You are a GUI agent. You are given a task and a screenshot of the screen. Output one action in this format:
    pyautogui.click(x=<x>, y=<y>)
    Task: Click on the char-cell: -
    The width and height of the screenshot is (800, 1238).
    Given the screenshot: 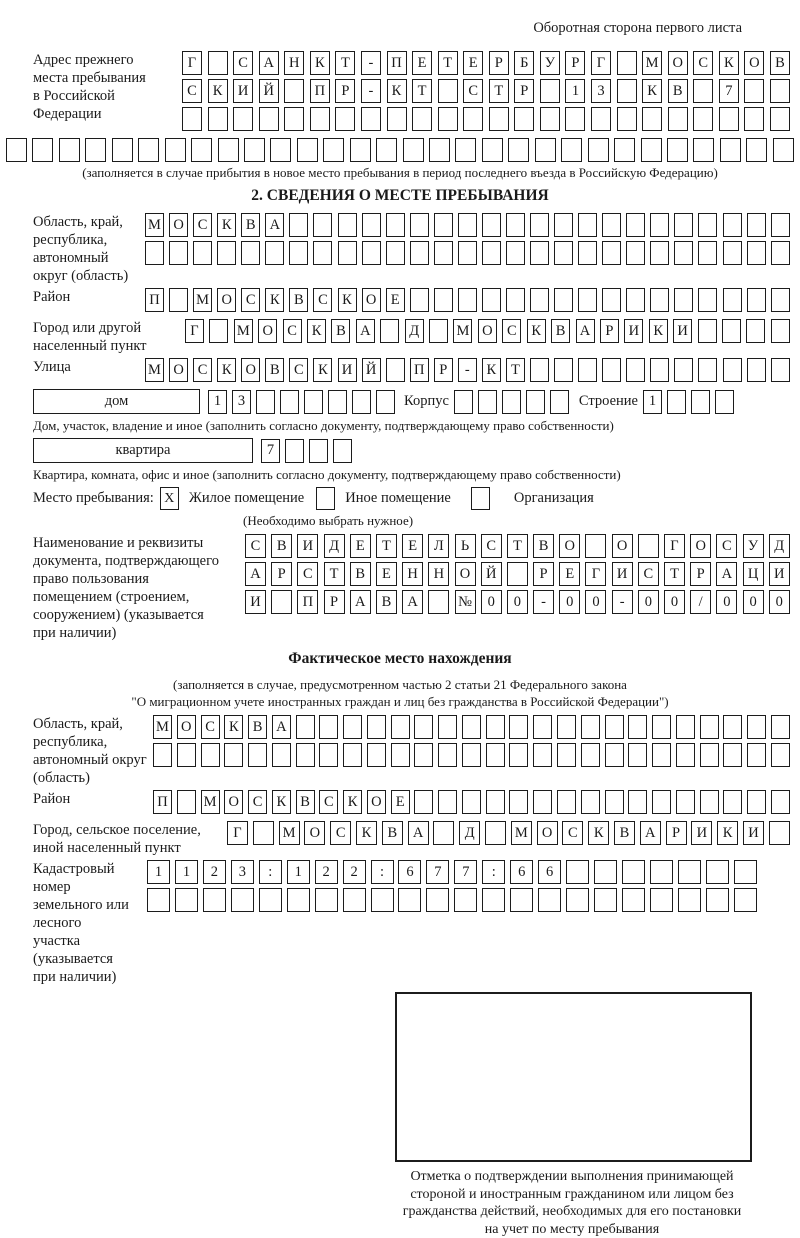 What is the action you would take?
    pyautogui.click(x=622, y=602)
    